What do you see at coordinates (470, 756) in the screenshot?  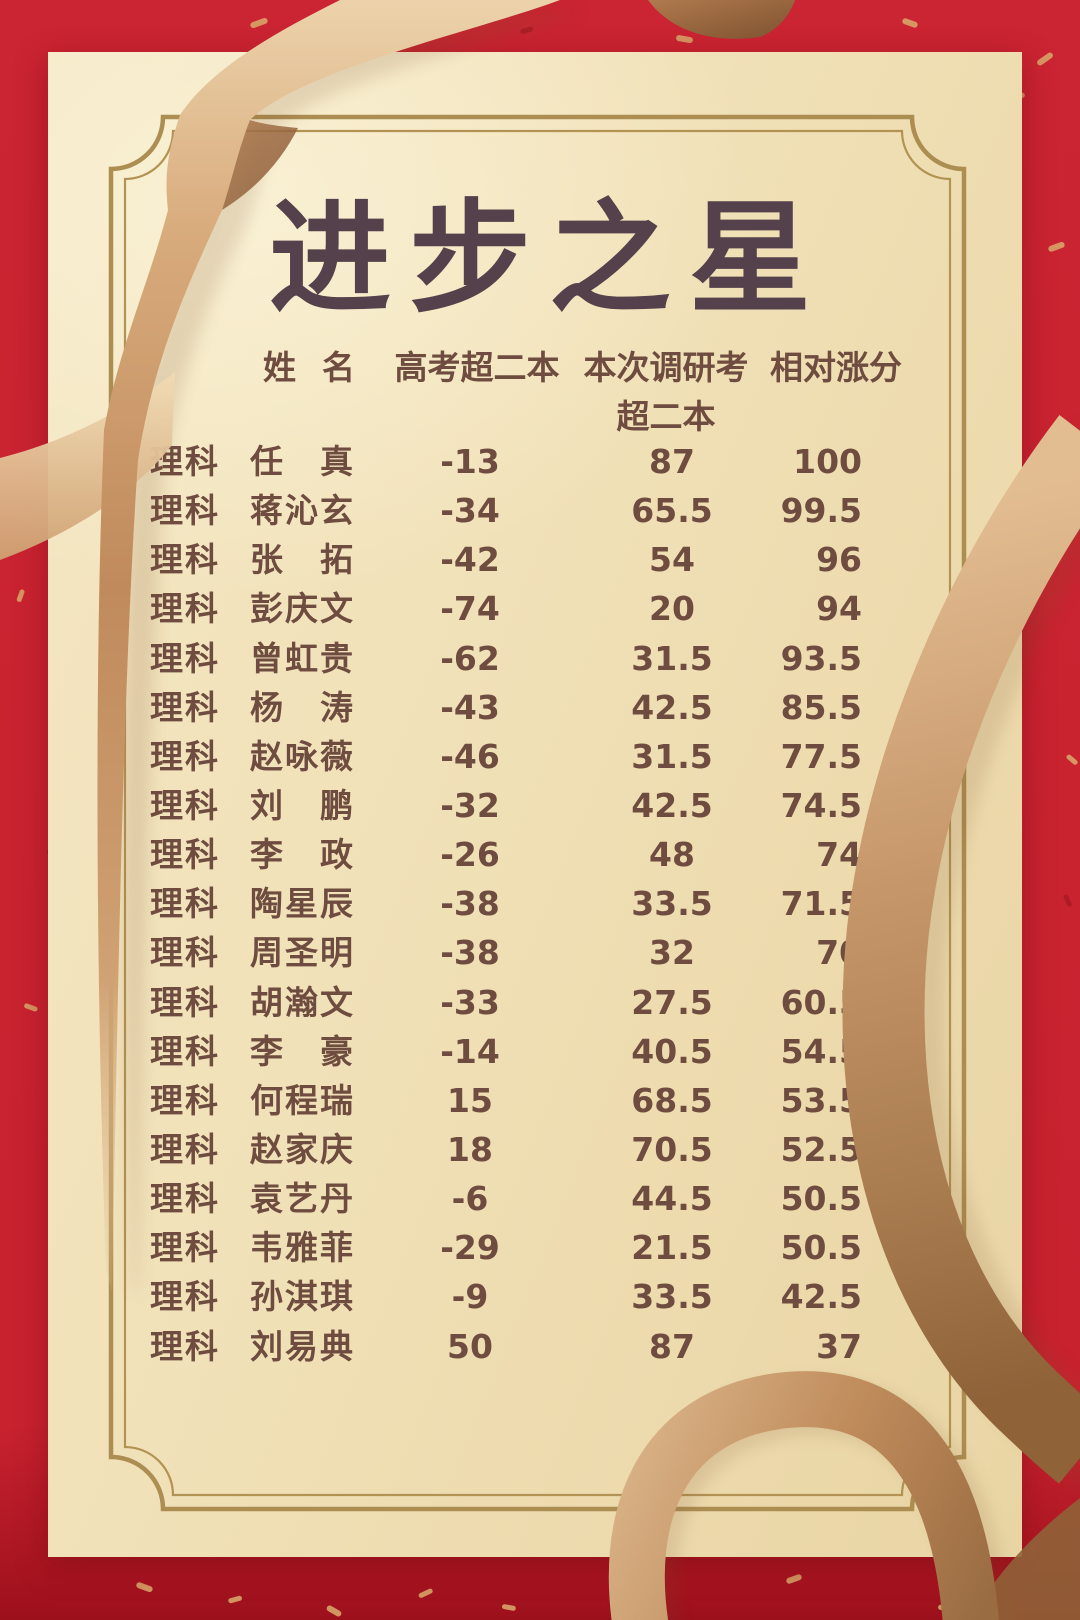 I see `gaokao-cell: -46` at bounding box center [470, 756].